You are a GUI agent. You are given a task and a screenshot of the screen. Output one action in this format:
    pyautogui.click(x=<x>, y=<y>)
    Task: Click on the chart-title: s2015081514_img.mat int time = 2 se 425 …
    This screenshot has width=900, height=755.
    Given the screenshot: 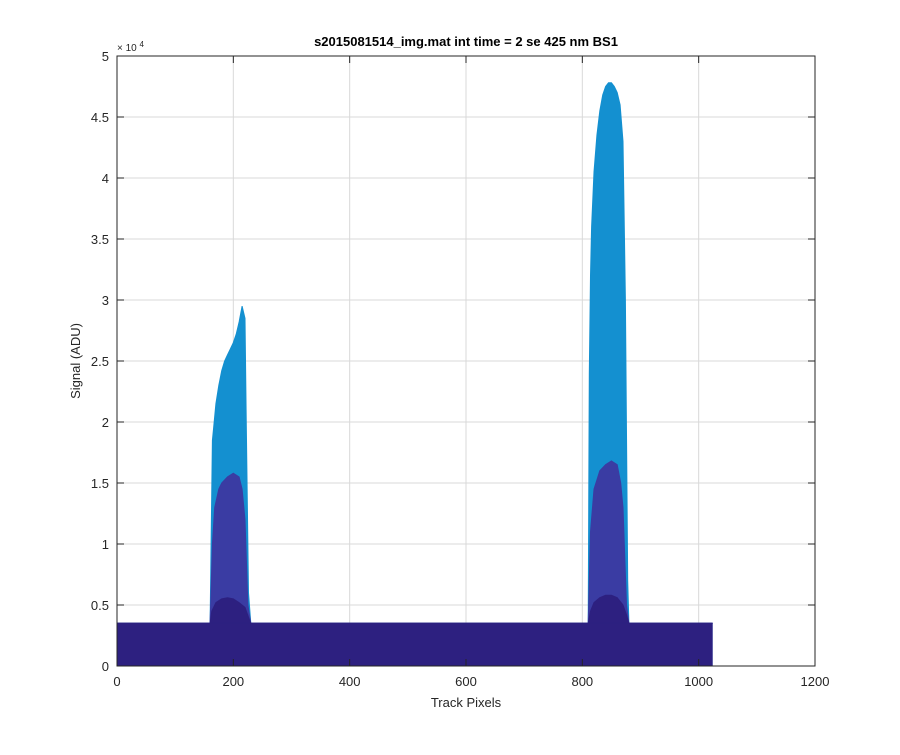 What is the action you would take?
    pyautogui.click(x=466, y=41)
    